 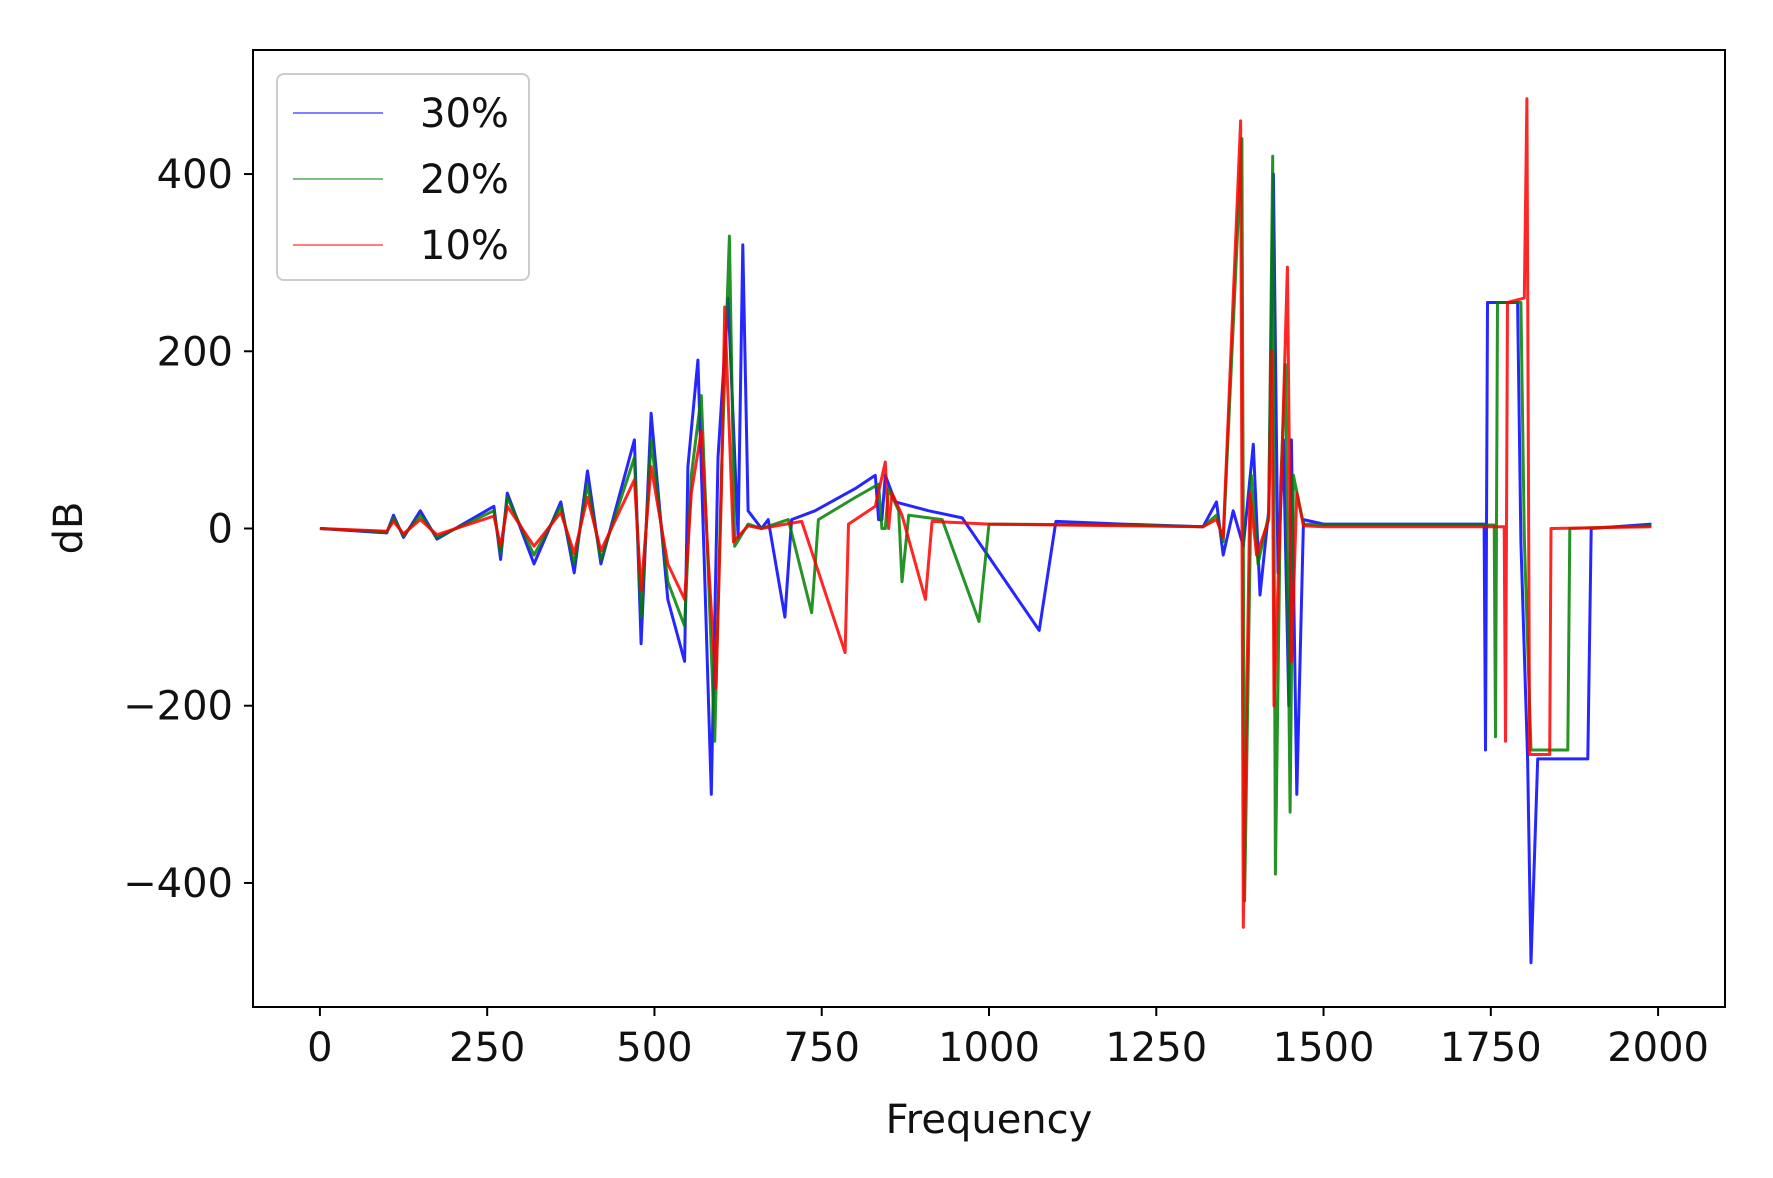 What do you see at coordinates (69, 528) in the screenshot?
I see `y-axis-label: dB` at bounding box center [69, 528].